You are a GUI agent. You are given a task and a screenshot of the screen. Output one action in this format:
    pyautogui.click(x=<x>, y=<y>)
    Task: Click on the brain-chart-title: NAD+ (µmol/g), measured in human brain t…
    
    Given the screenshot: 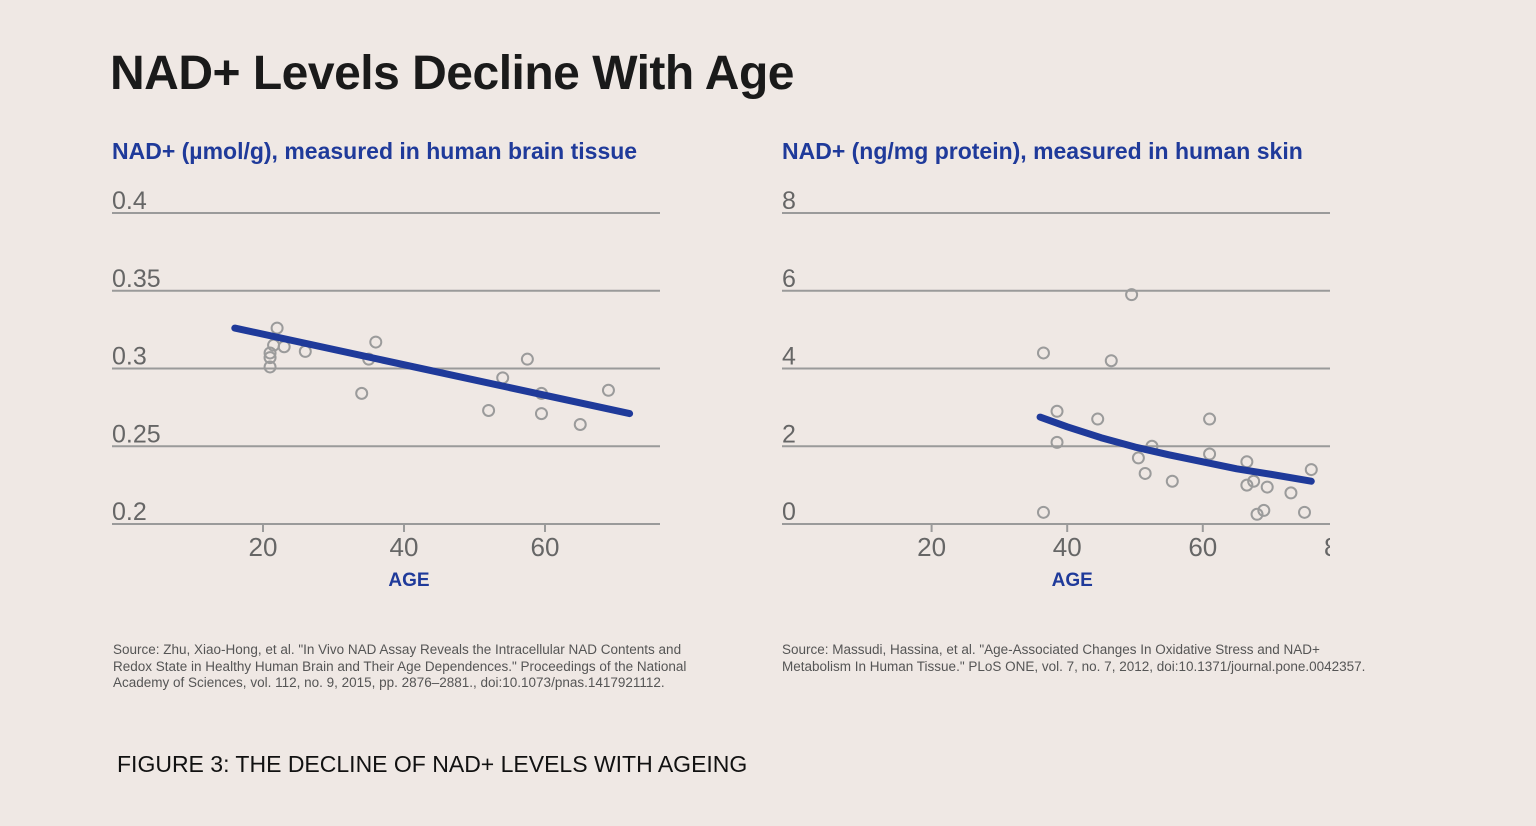 What is the action you would take?
    pyautogui.click(x=375, y=151)
    